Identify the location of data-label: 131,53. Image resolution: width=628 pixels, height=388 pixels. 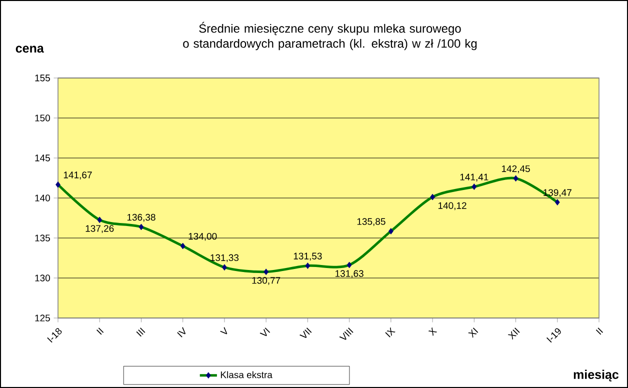
(308, 256).